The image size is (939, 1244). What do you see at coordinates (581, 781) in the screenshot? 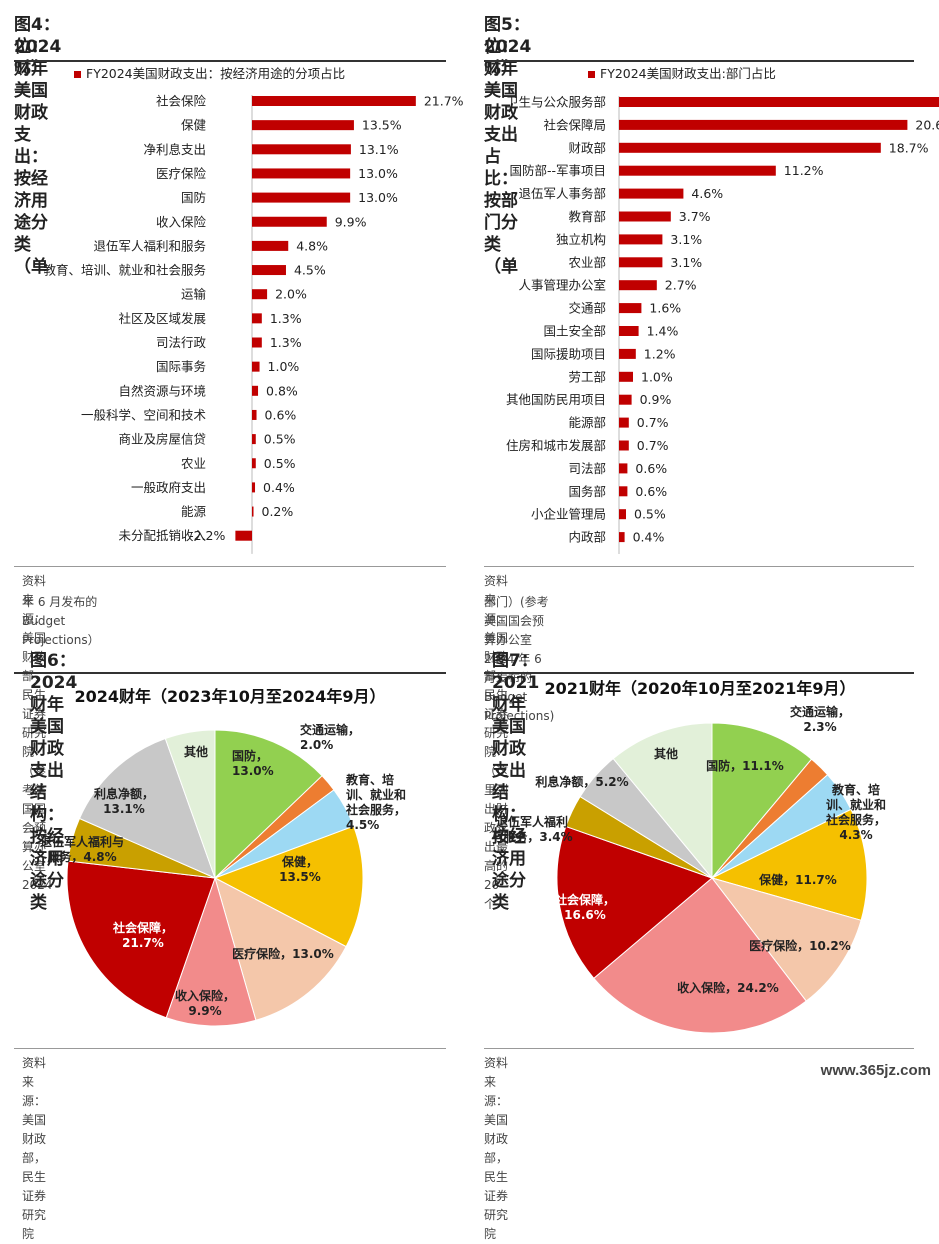
I see `fig7-slice-label: 利息净额，5.2%` at bounding box center [581, 781].